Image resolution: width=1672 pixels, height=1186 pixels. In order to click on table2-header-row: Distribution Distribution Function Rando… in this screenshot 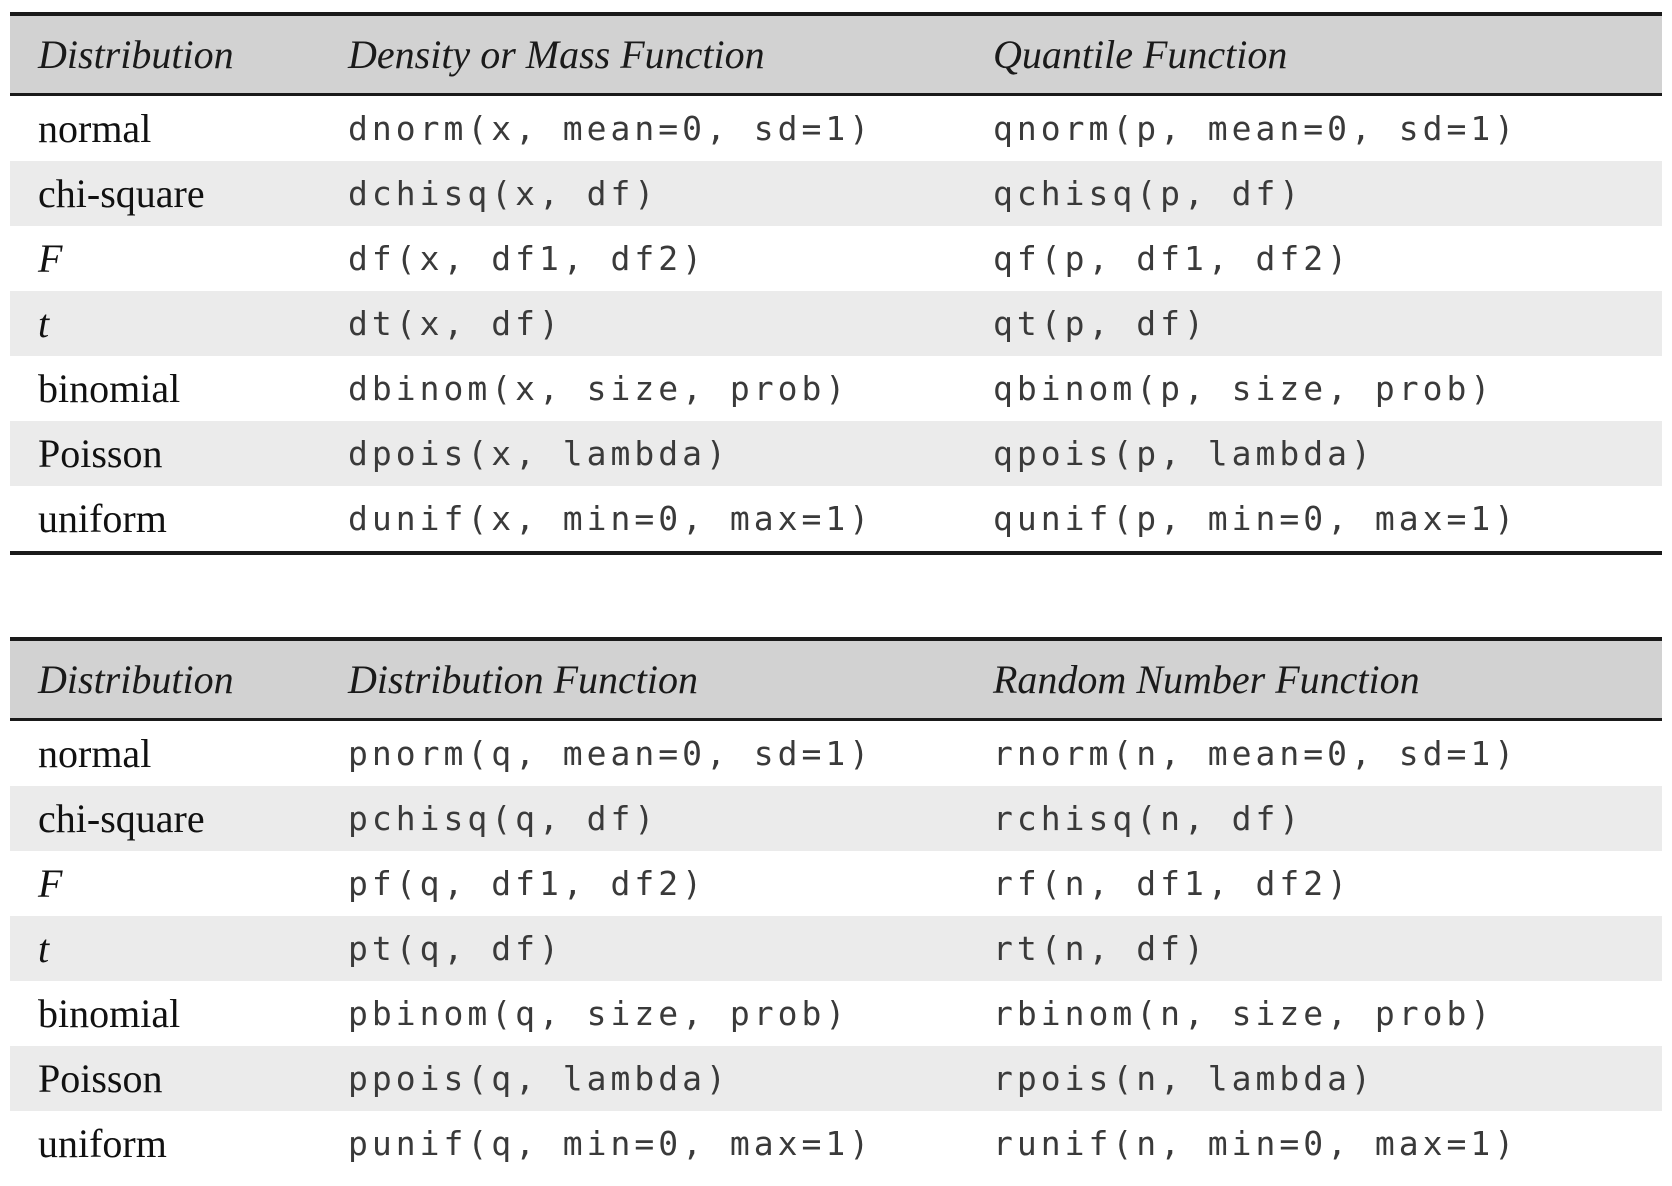, I will do `click(836, 679)`.